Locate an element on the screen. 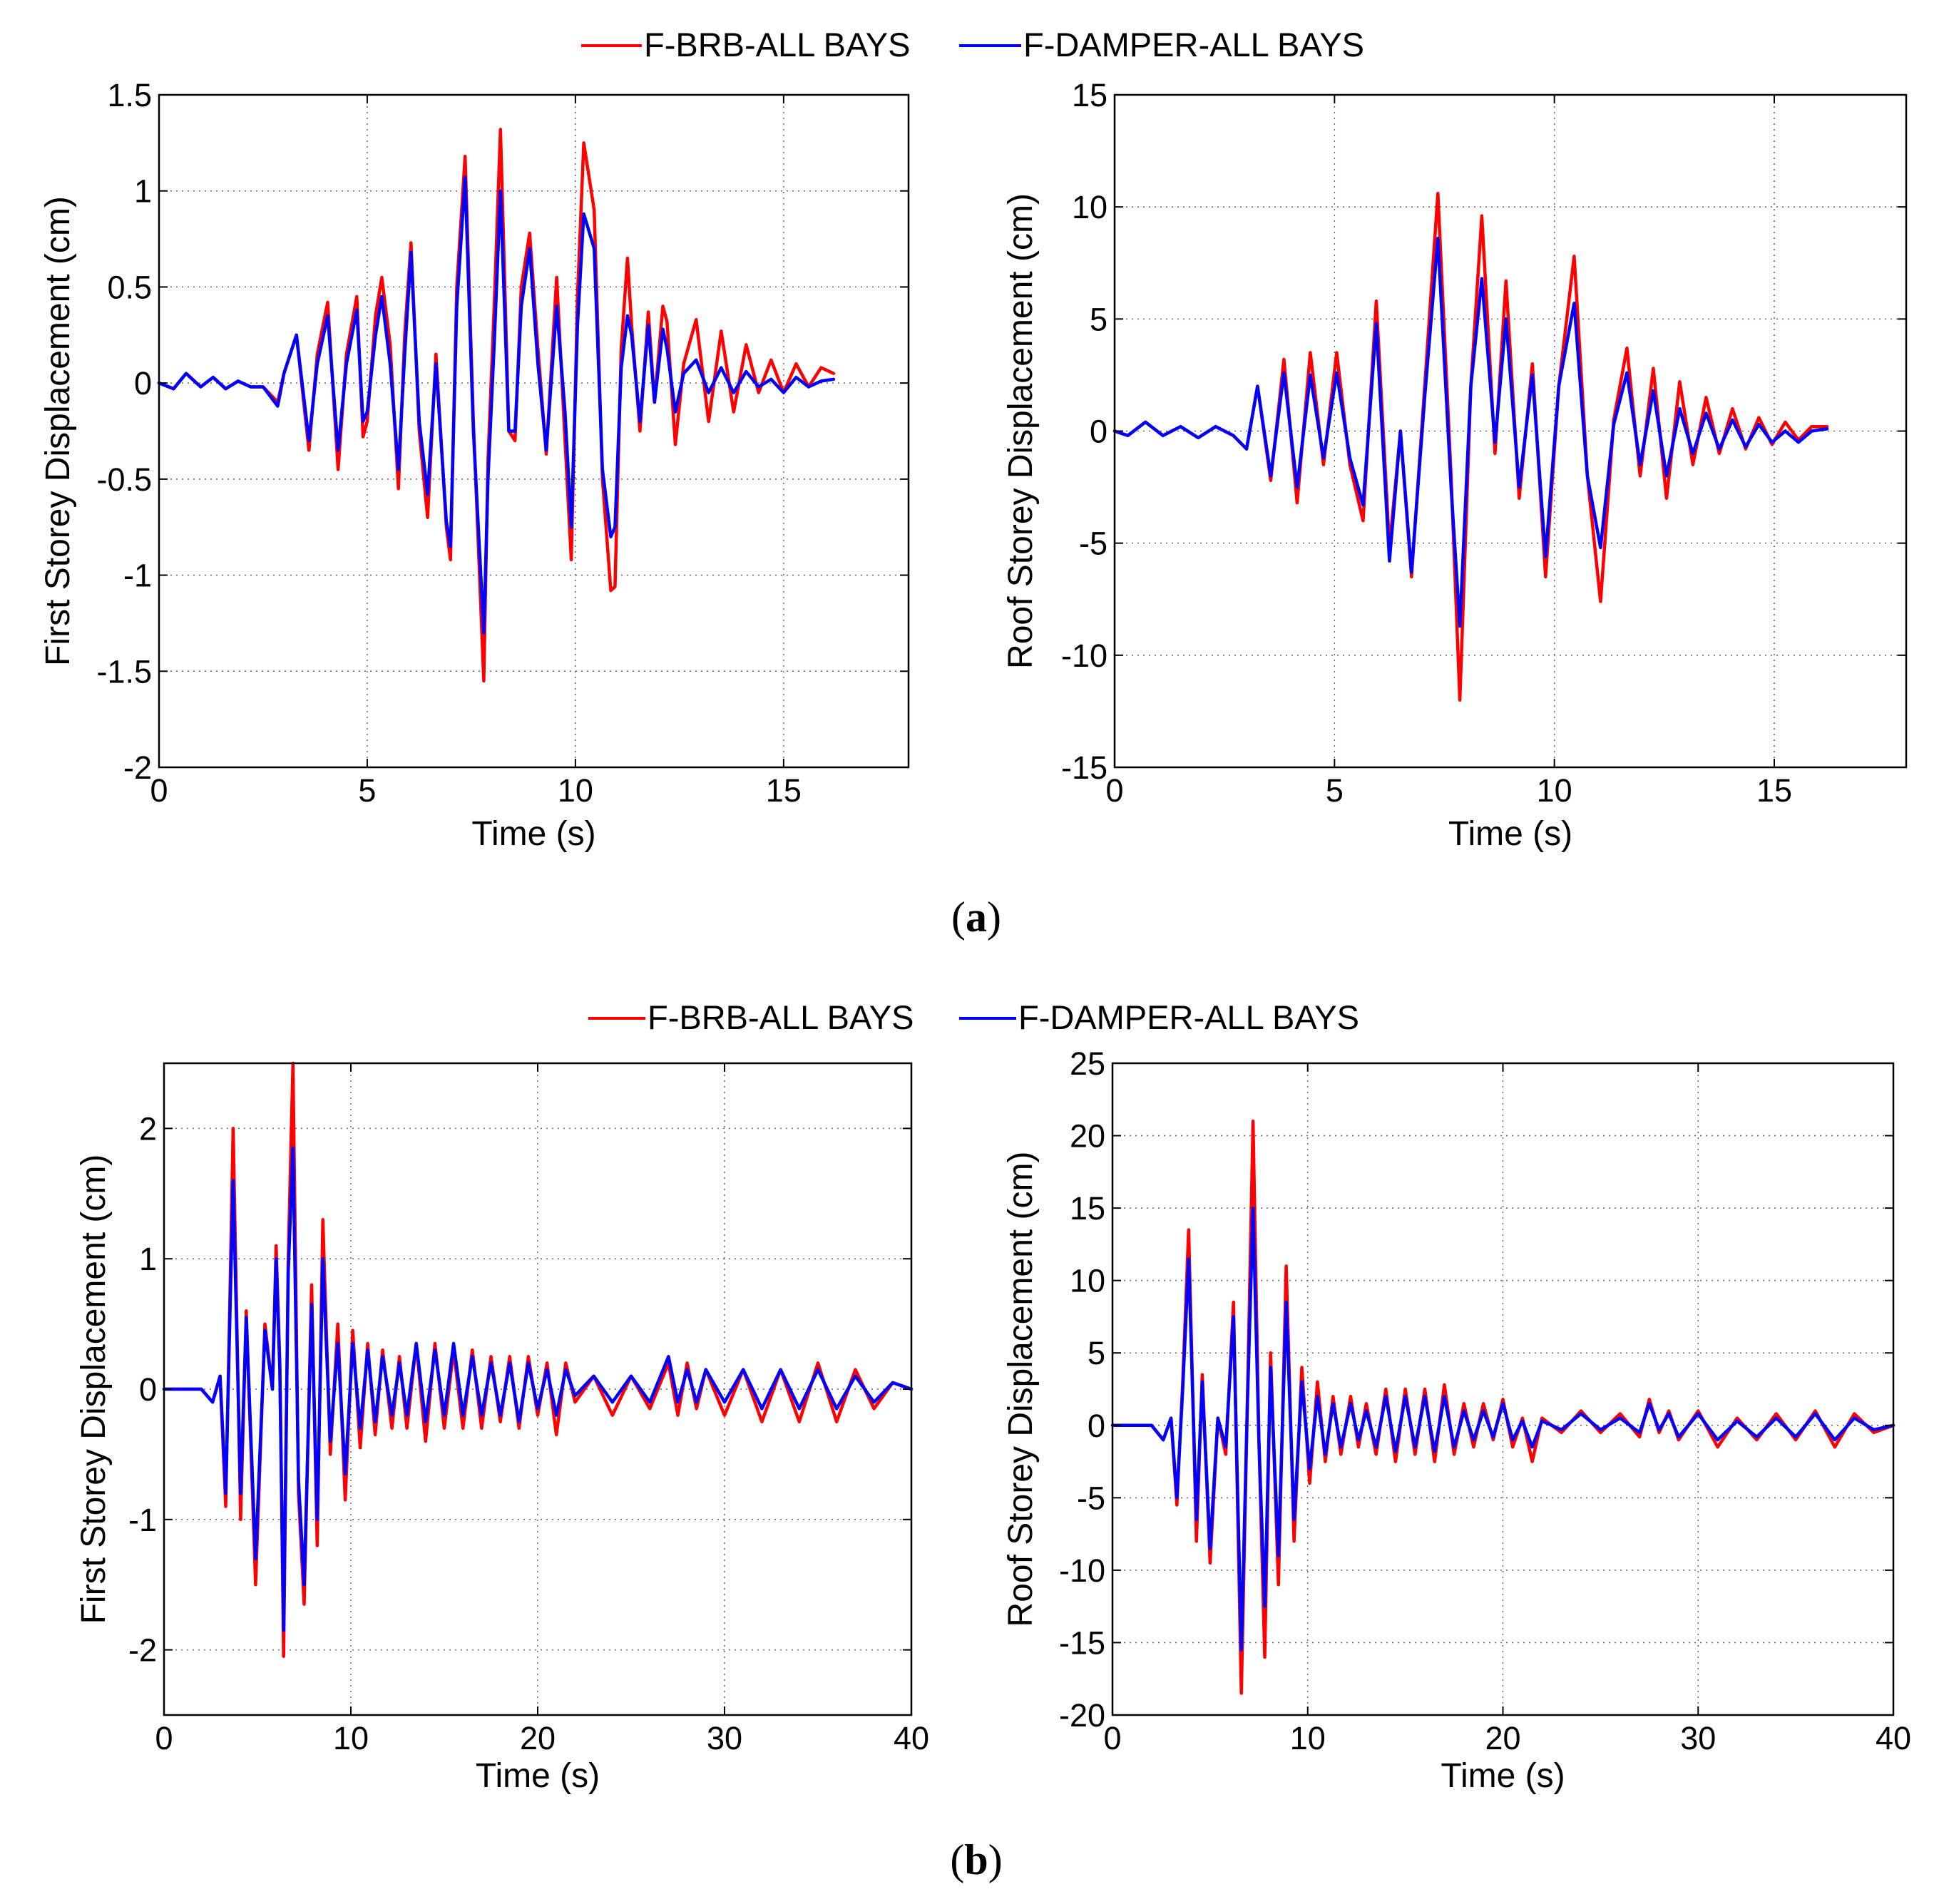 Image resolution: width=1939 pixels, height=1904 pixels. y-tick-label: -20 is located at coordinates (1082, 1715).